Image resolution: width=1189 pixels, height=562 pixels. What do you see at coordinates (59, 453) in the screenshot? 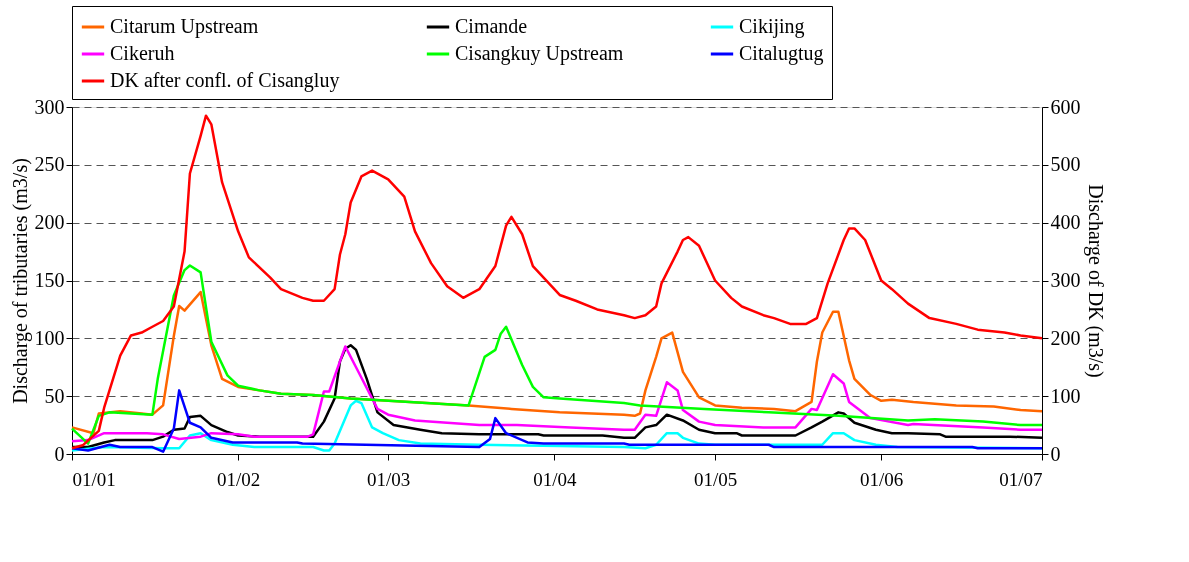
I see `y-tick-label: 0` at bounding box center [59, 453].